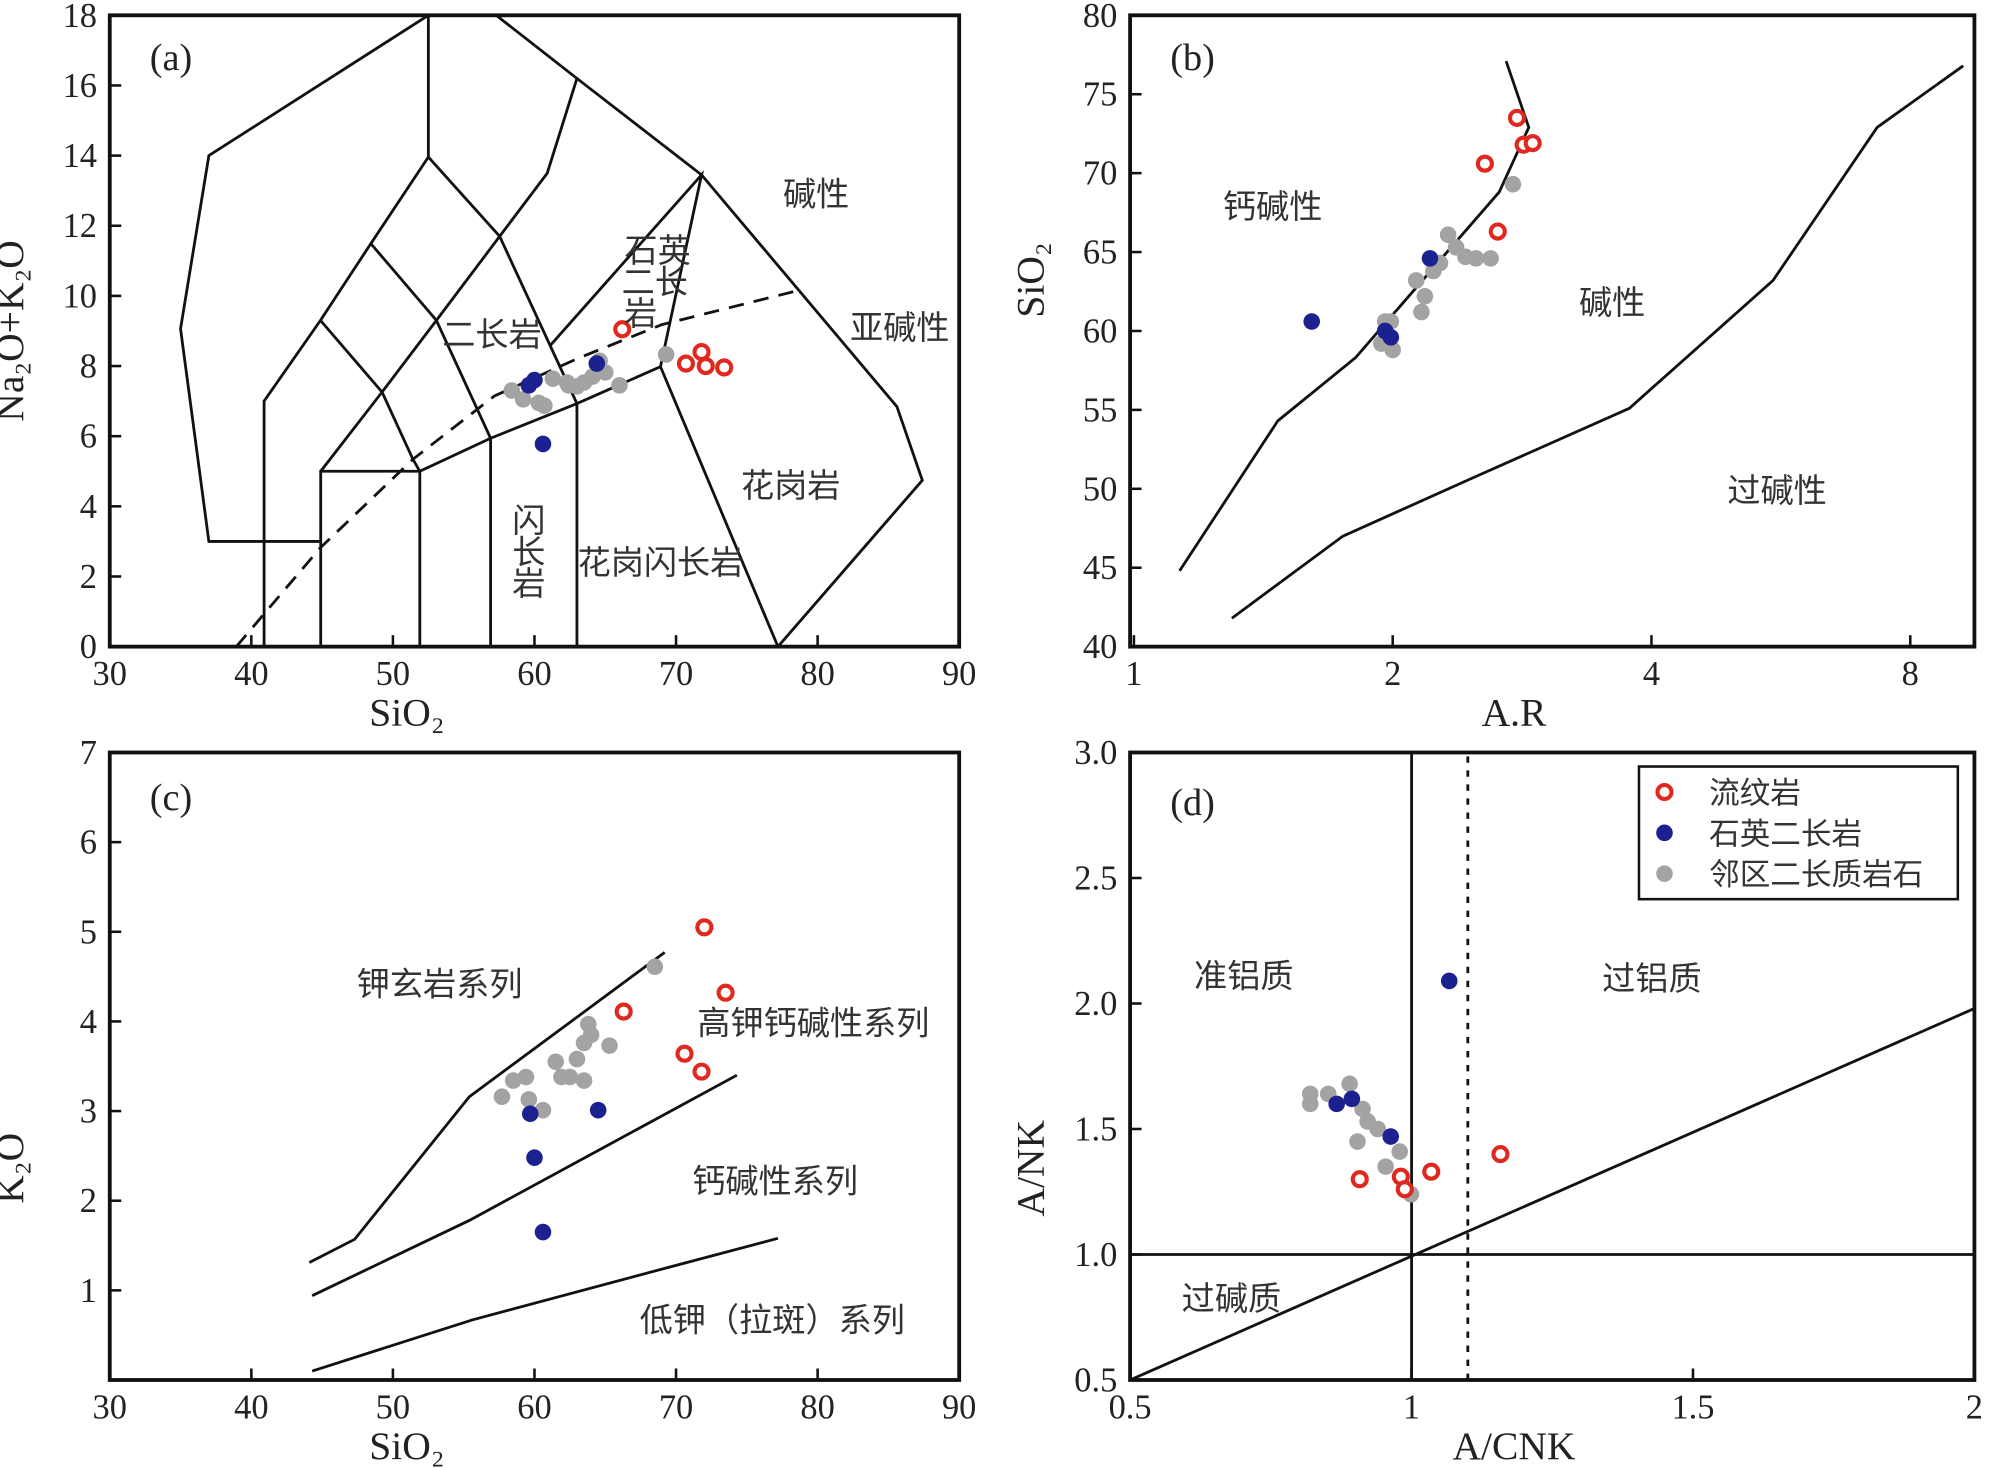 Image resolution: width=2000 pixels, height=1468 pixels. Describe the element at coordinates (80, 226) in the screenshot. I see `y-tick-label: 12` at that location.